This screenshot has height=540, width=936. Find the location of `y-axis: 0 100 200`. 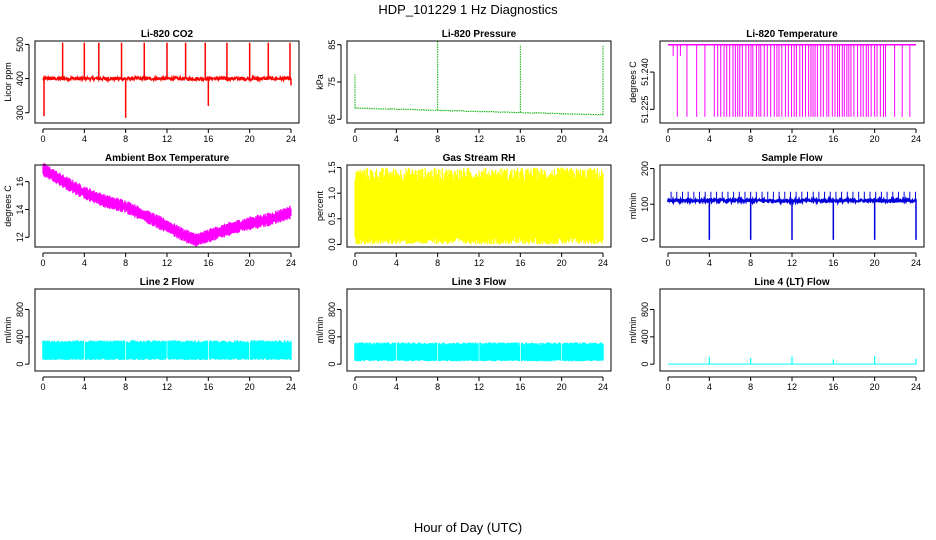

y-axis: 0 100 200 is located at coordinates (647, 201).